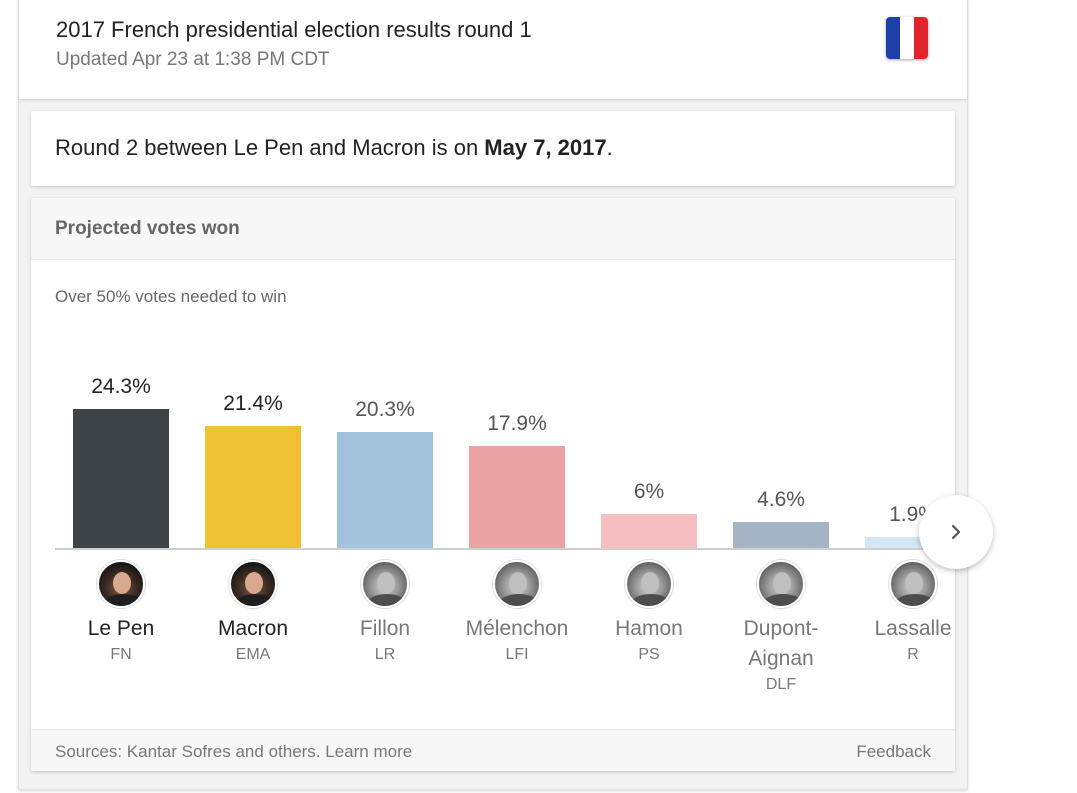 The width and height of the screenshot is (1077, 793). Describe the element at coordinates (781, 684) in the screenshot. I see `candidate-party: DLF` at that location.